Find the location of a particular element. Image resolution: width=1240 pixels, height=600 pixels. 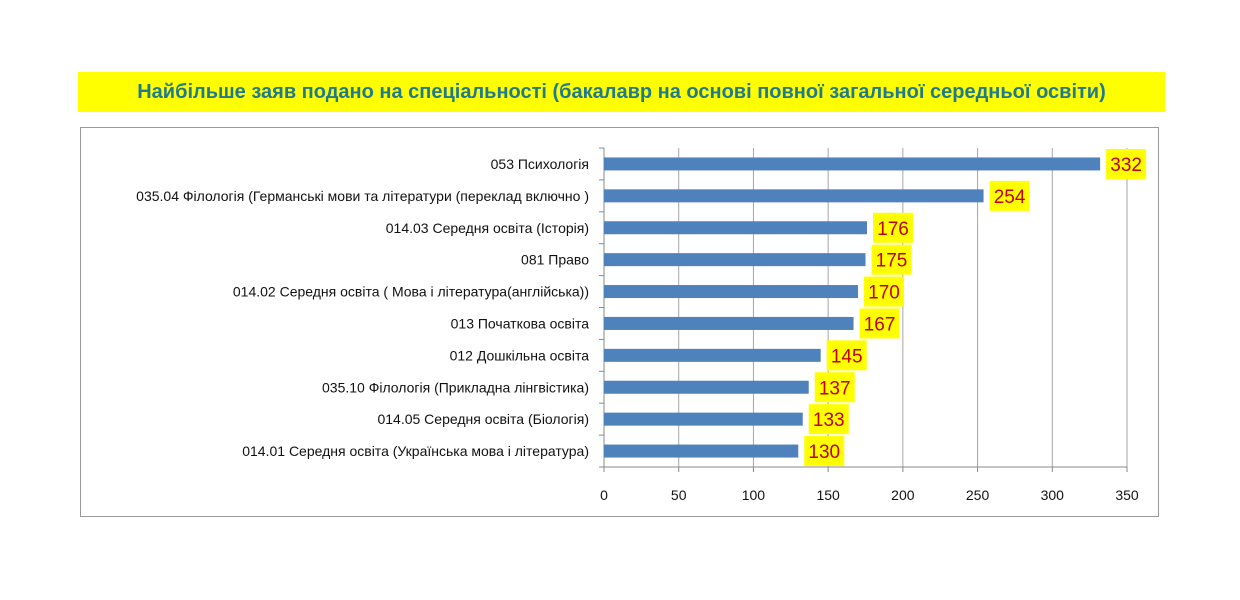

data-label: 133 is located at coordinates (829, 420).